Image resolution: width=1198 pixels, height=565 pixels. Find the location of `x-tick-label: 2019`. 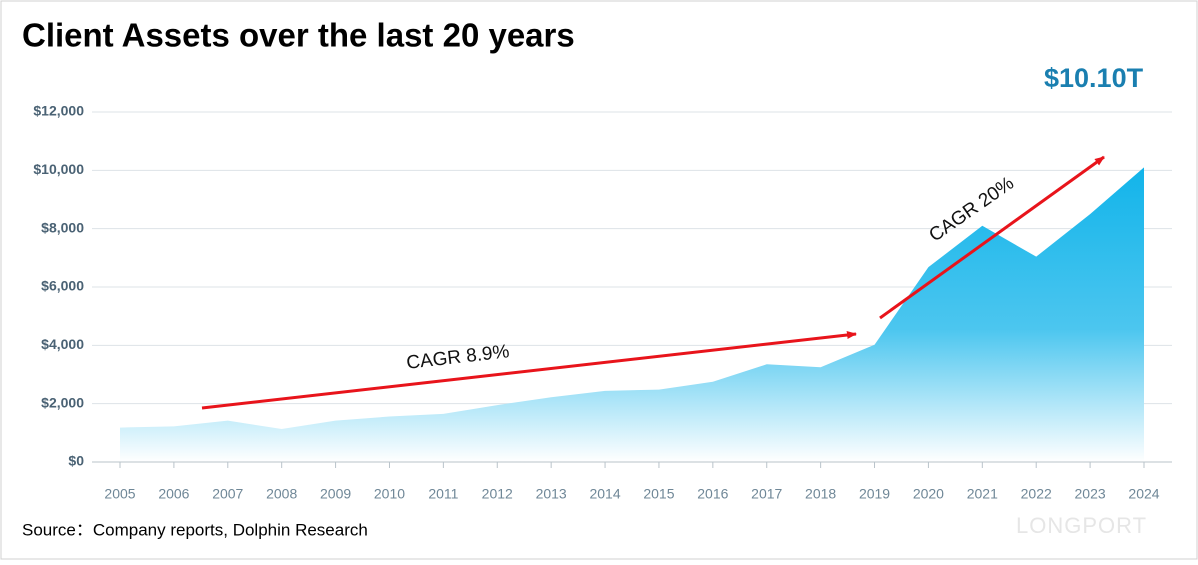

x-tick-label: 2019 is located at coordinates (874, 494).